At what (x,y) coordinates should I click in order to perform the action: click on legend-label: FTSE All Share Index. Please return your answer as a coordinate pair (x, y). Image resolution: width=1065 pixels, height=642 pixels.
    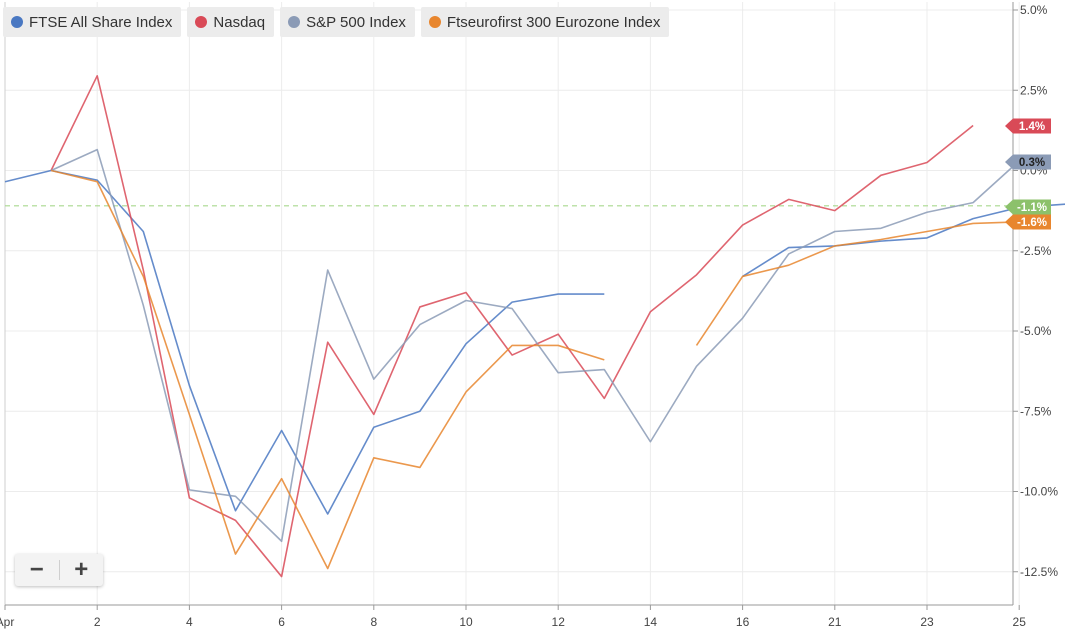
    Looking at the image, I should click on (101, 22).